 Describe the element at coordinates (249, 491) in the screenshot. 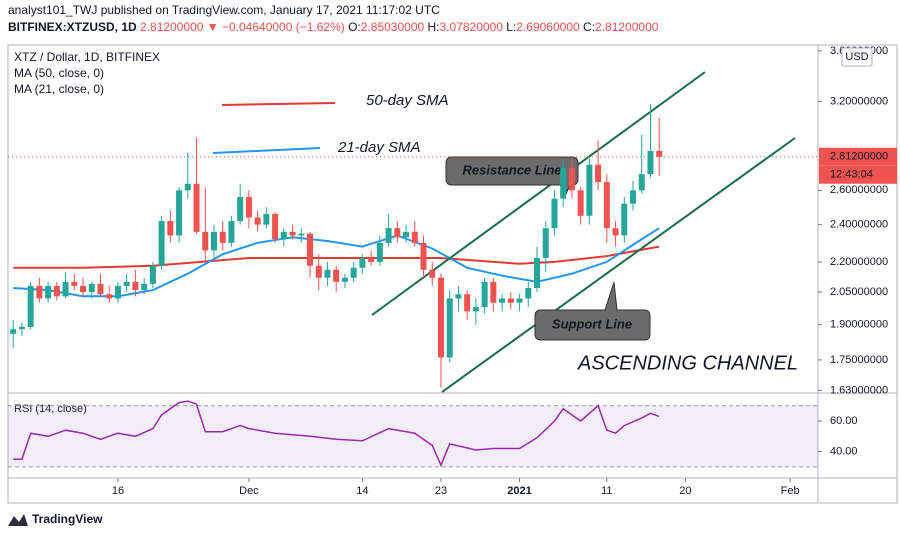

I see `x-tick-label: Dec` at that location.